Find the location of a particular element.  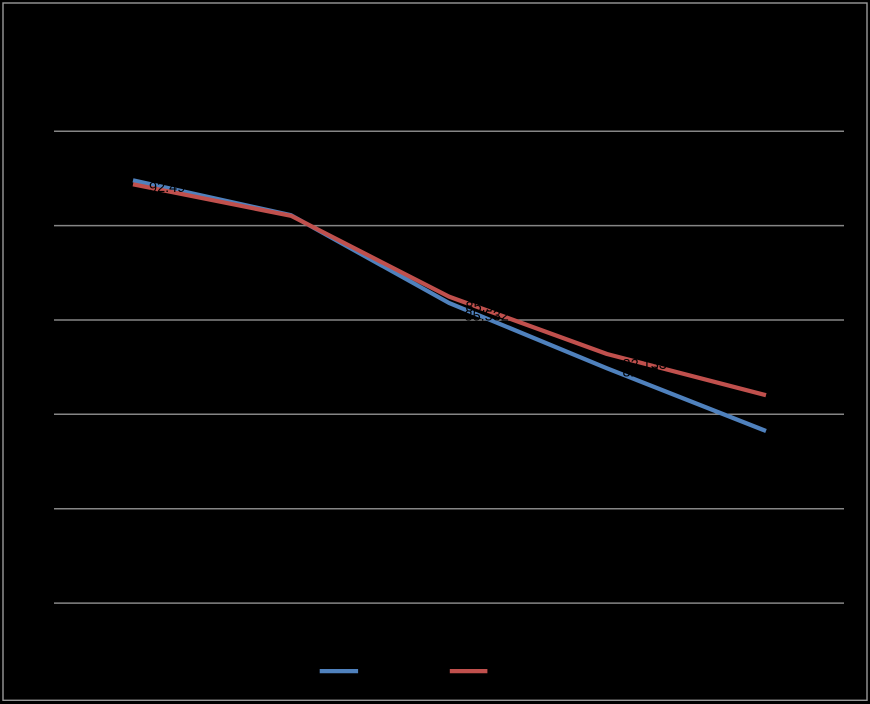

svg-text: 85.532 is located at coordinates (487, 317).